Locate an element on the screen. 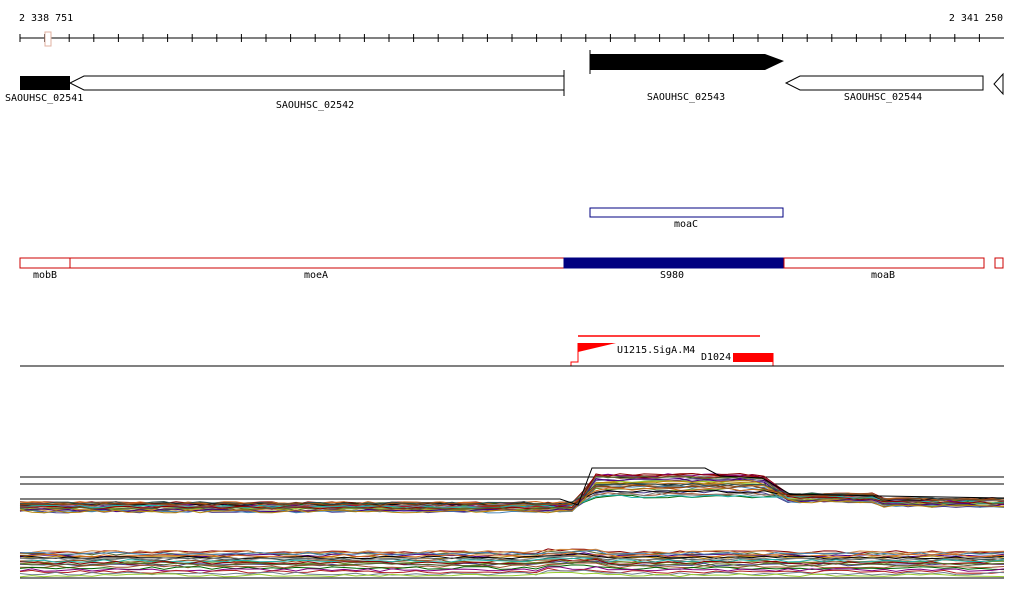 This screenshot has width=1024, height=615. gene-label-saouhsc-02541: SAOUHSC_02541 is located at coordinates (44, 98).